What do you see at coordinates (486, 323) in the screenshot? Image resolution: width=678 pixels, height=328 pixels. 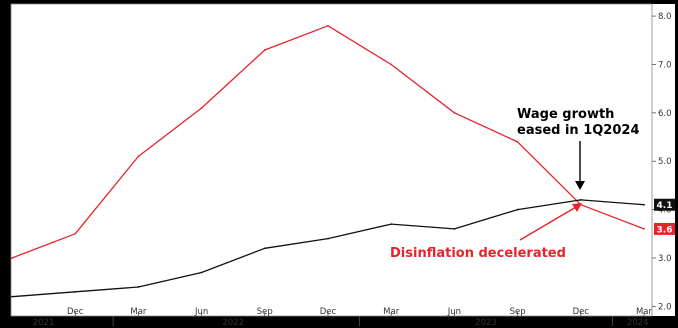 I see `x-year-label: 2023` at bounding box center [486, 323].